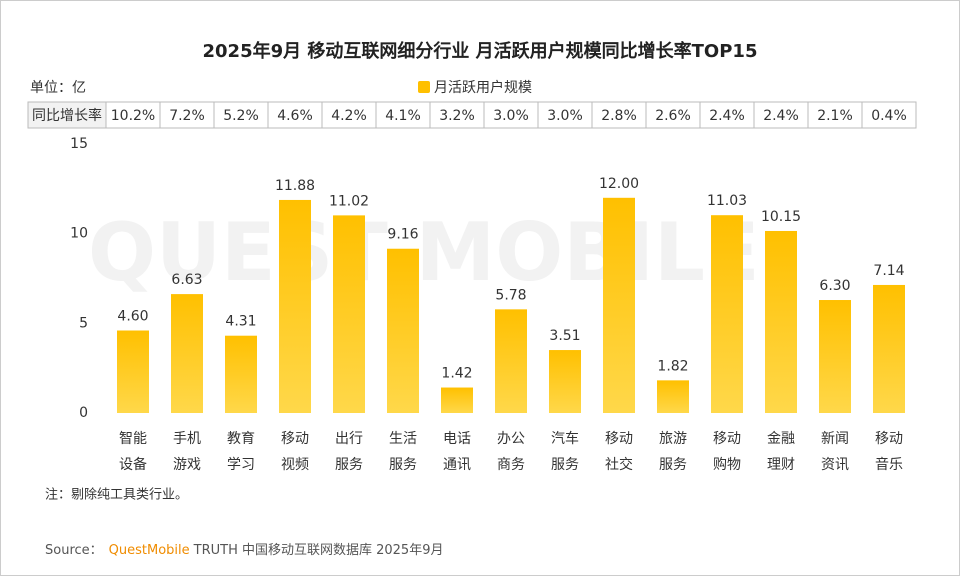 This screenshot has width=960, height=576. What do you see at coordinates (727, 465) in the screenshot?
I see `x-tick-label: 购物` at bounding box center [727, 465].